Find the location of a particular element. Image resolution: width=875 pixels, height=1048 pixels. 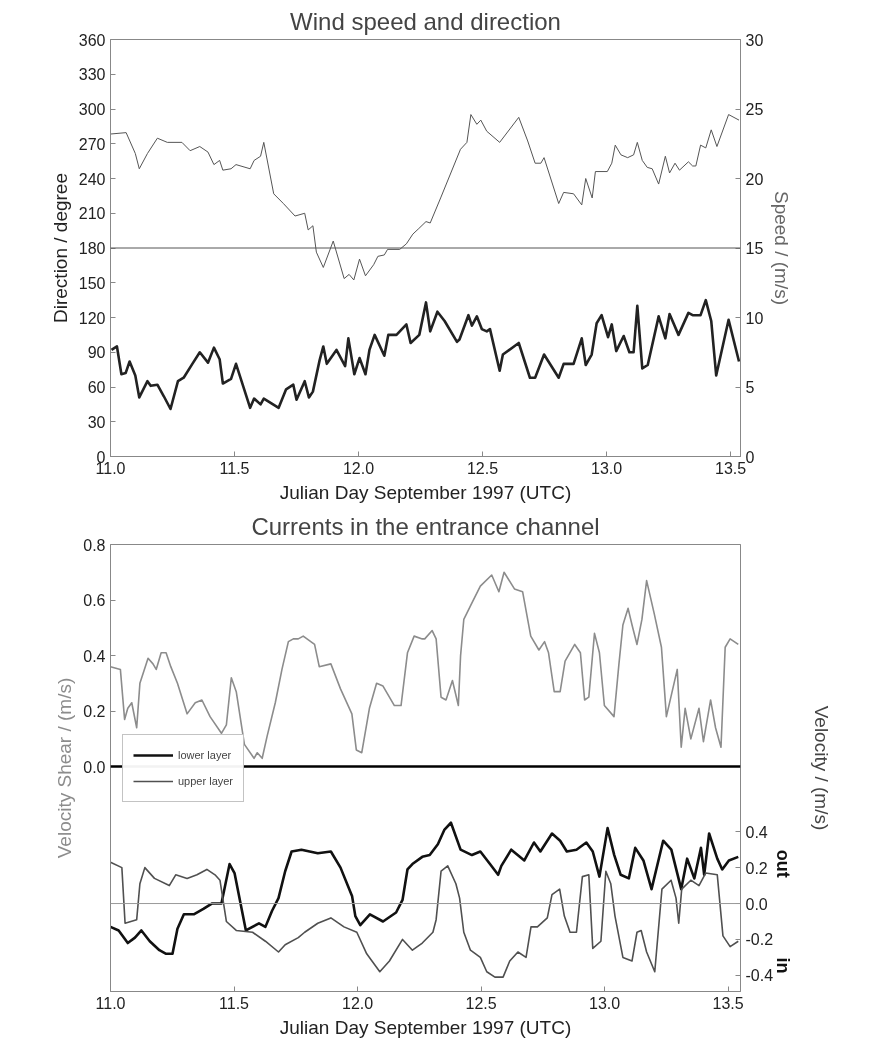

y-tick-label: 180 is located at coordinates (92, 248).